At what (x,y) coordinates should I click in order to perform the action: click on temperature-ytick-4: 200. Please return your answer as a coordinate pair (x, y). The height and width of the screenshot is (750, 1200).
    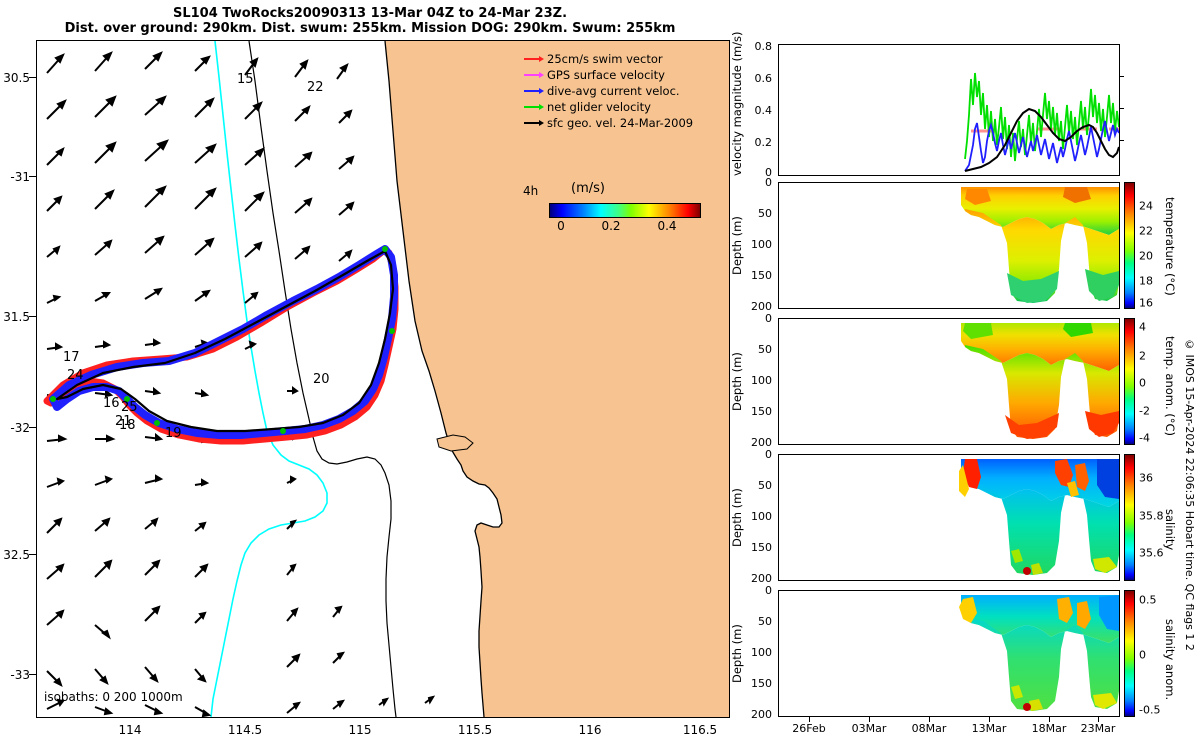
    Looking at the image, I should click on (761, 306).